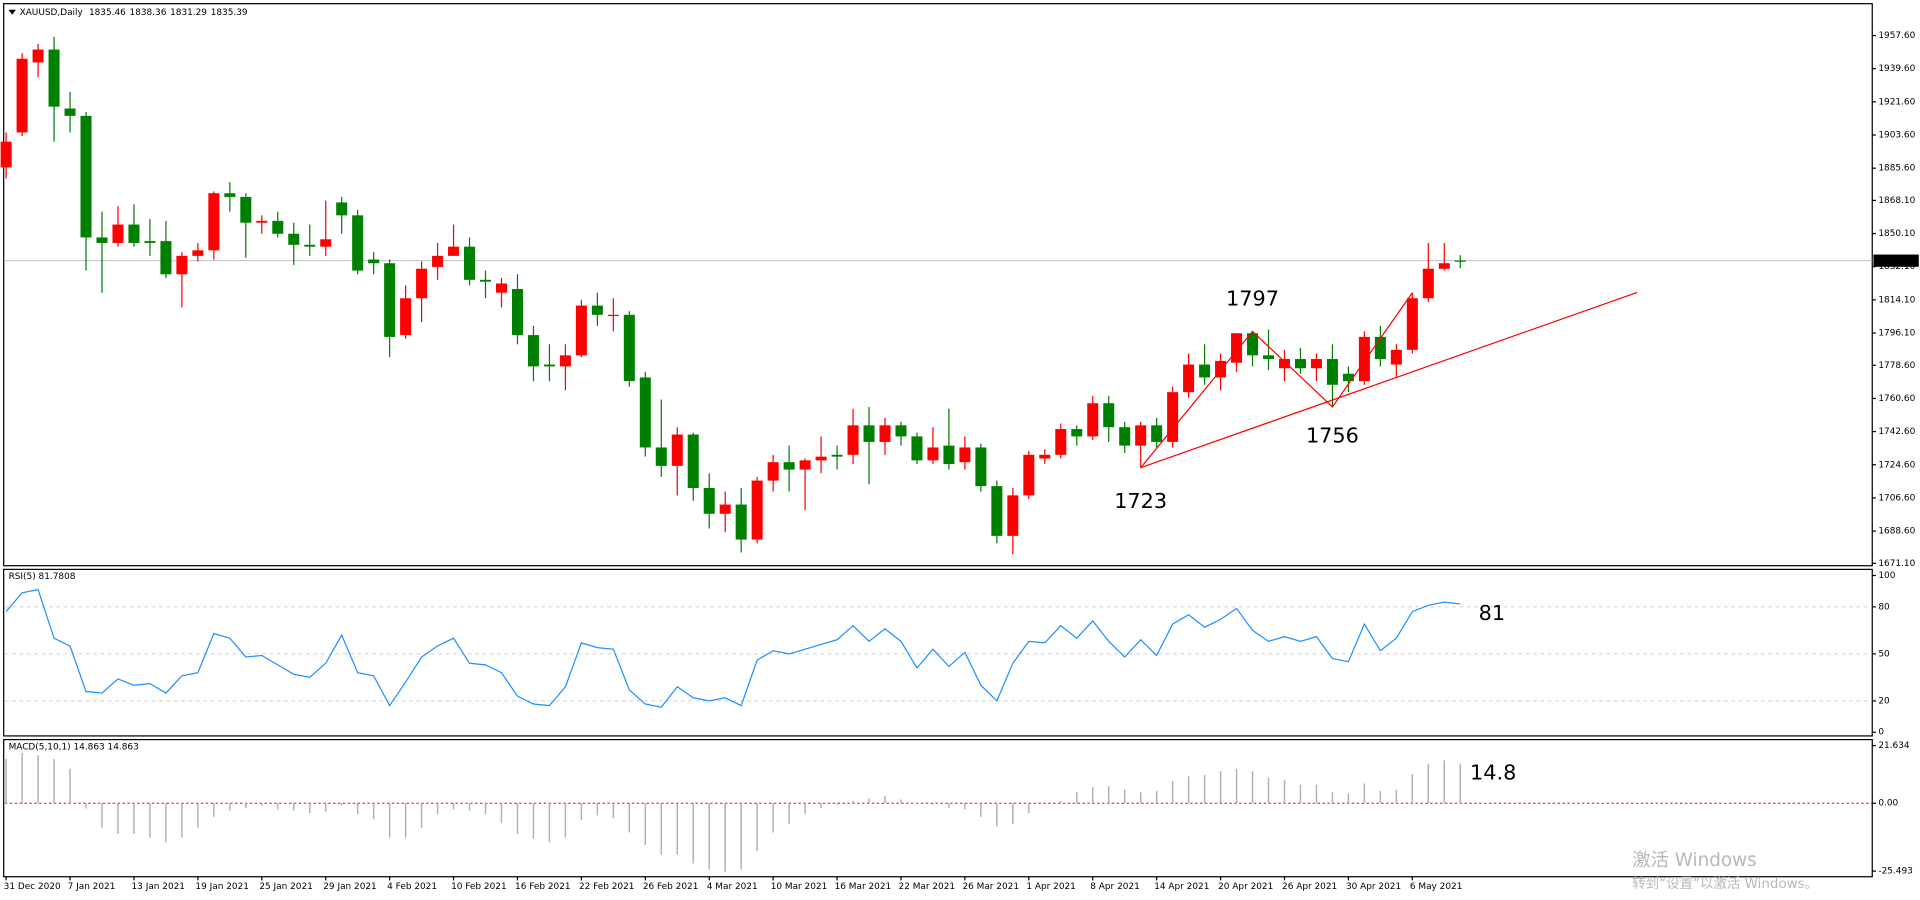 Image resolution: width=1920 pixels, height=900 pixels. Describe the element at coordinates (863, 887) in the screenshot. I see `x-tick-label: 16 Mar 2021` at that location.